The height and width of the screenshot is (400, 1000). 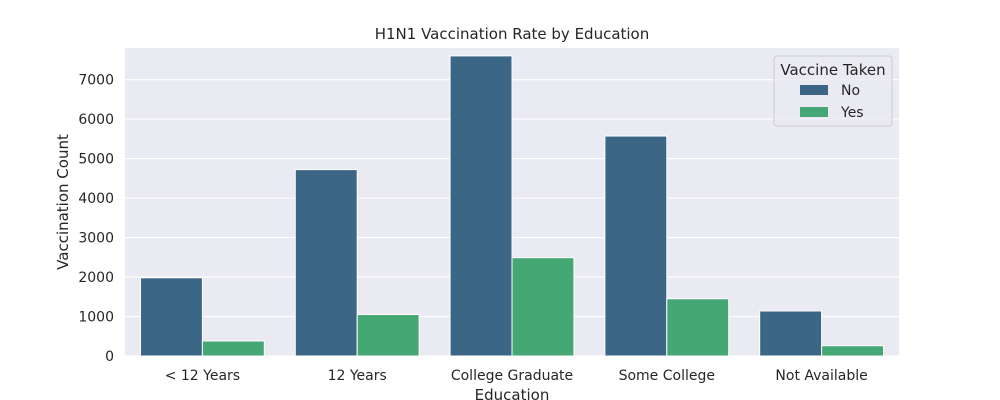 I want to click on x-tick-label: Some College, so click(x=667, y=376).